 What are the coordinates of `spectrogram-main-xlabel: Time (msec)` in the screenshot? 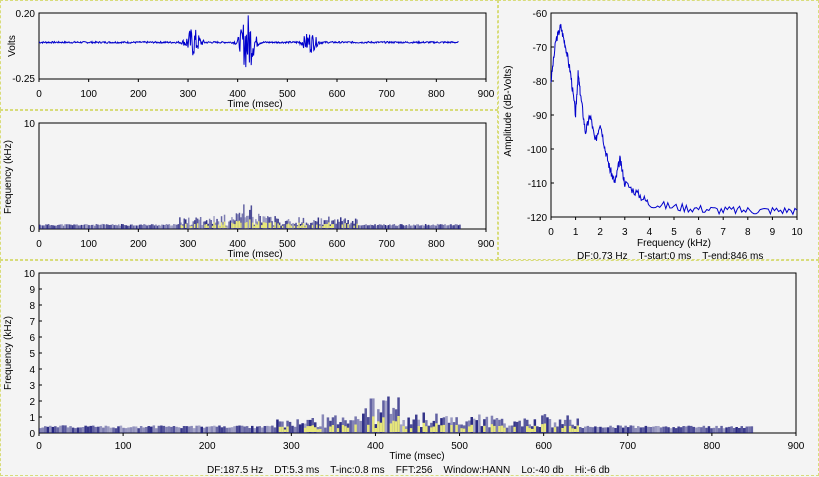 It's located at (416, 456).